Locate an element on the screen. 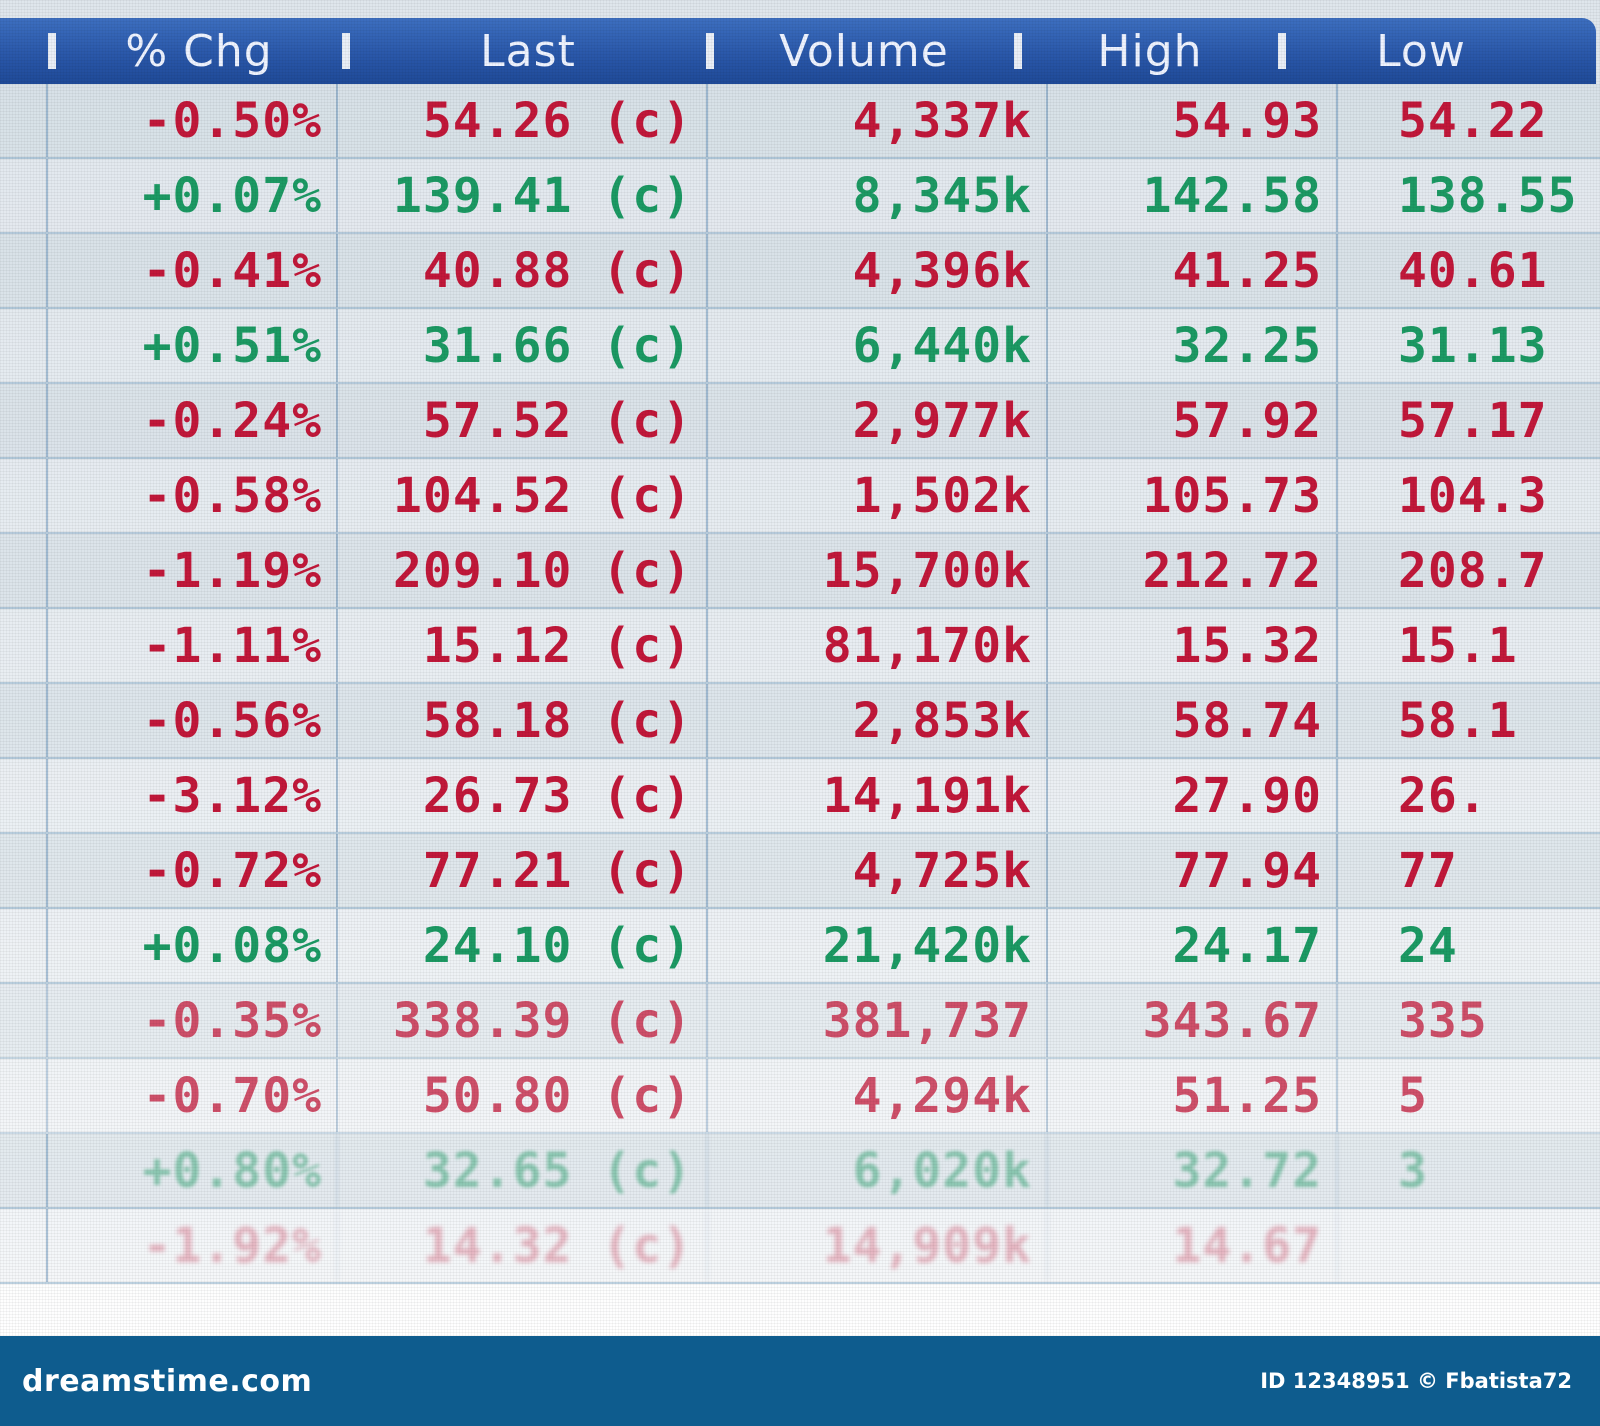 The width and height of the screenshot is (1600, 1426). footer-bar: dreamstime.com ID 12348951 © Fbatista72 is located at coordinates (800, 1381).